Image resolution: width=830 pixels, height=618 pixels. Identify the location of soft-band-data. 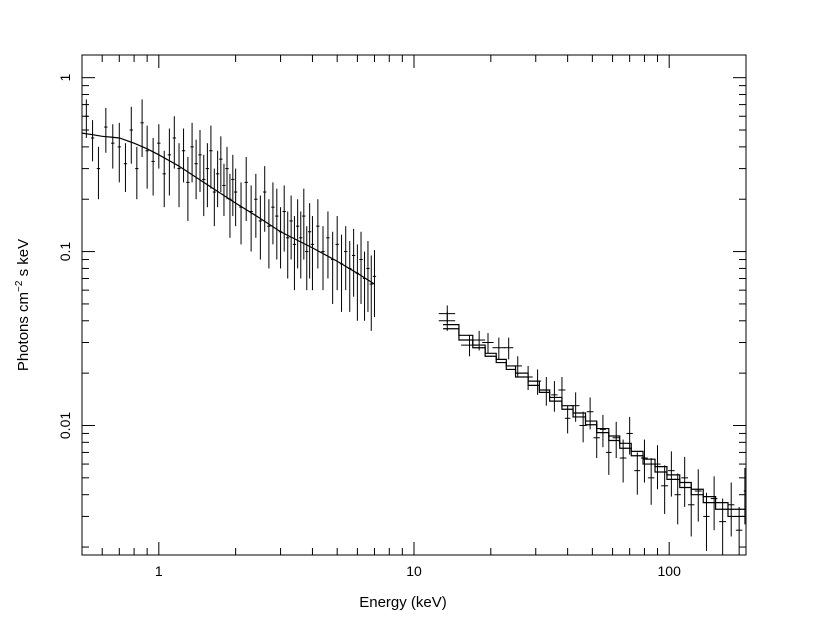
(230, 215).